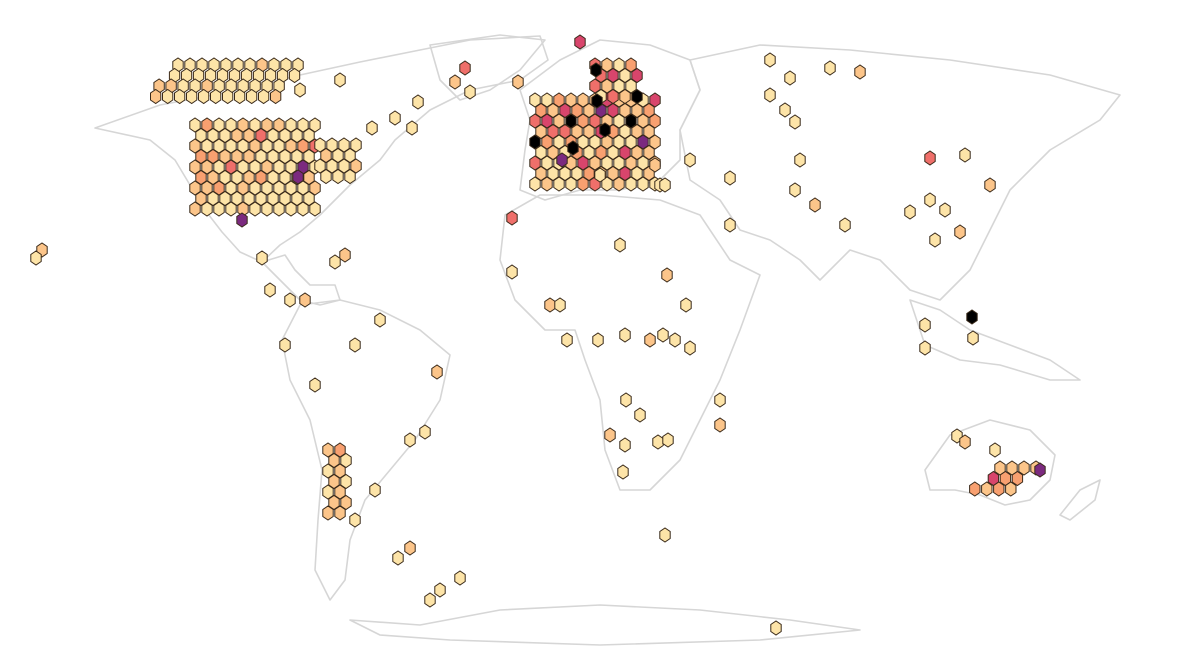 The width and height of the screenshot is (1200, 666). I want to click on greenland, so click(487, 67).